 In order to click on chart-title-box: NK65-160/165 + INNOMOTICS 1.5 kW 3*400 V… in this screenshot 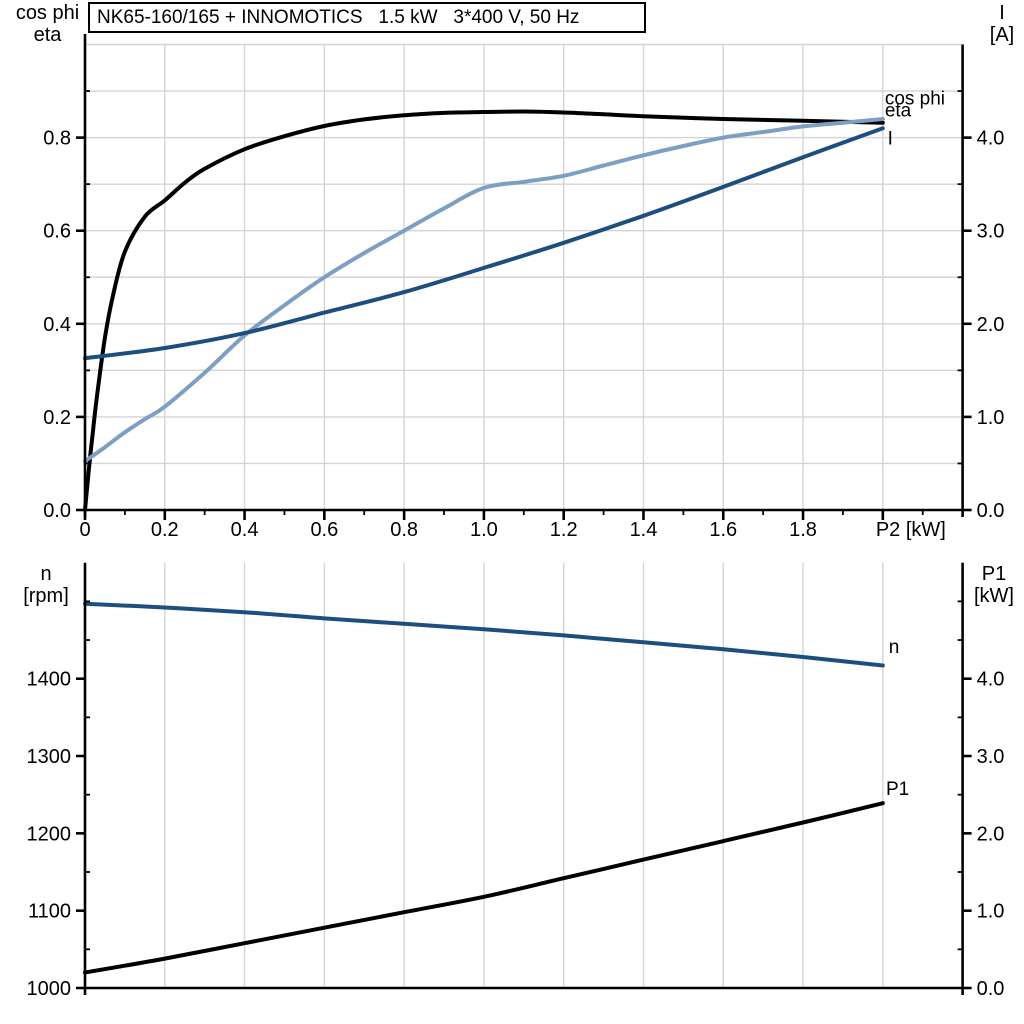, I will do `click(367, 17)`.